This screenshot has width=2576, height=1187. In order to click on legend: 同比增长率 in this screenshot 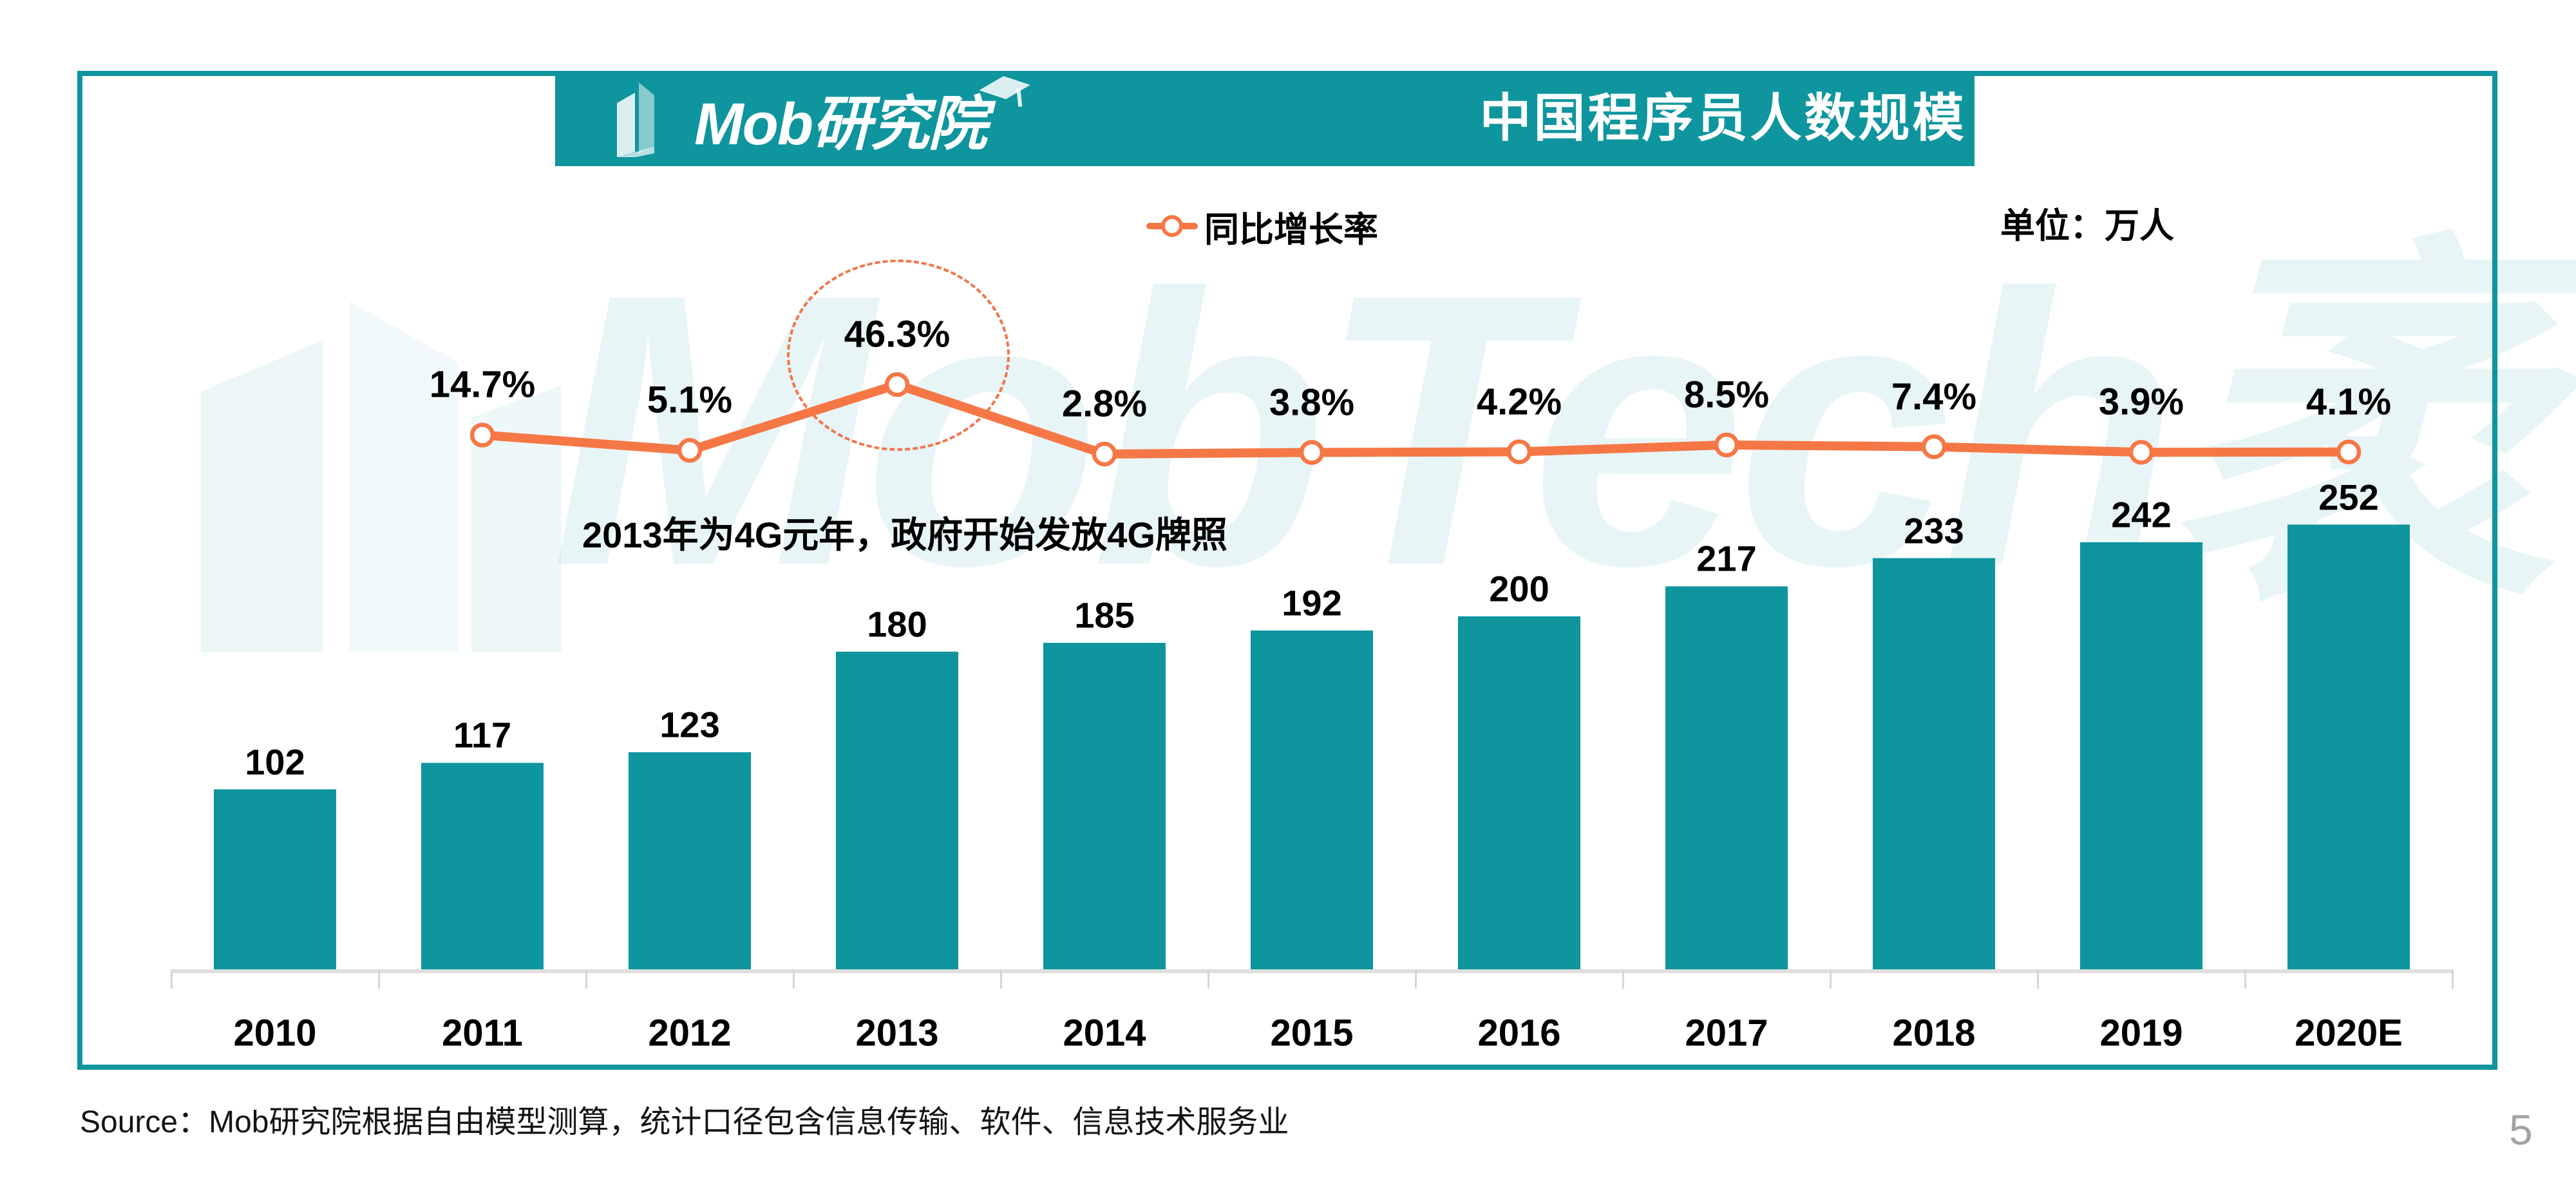, I will do `click(1262, 227)`.